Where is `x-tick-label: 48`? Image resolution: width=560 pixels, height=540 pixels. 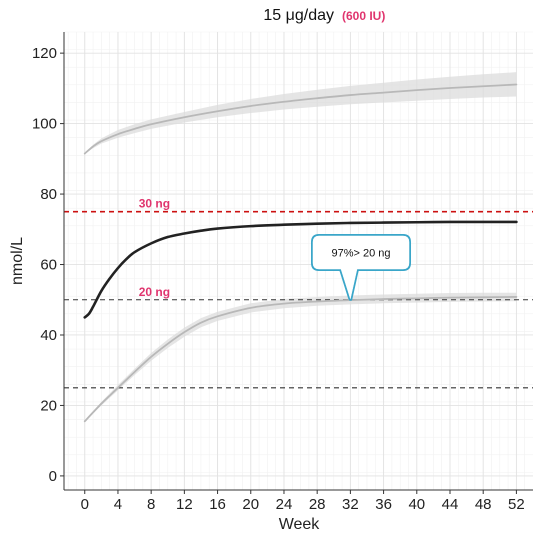 x-tick-label: 48 is located at coordinates (483, 504).